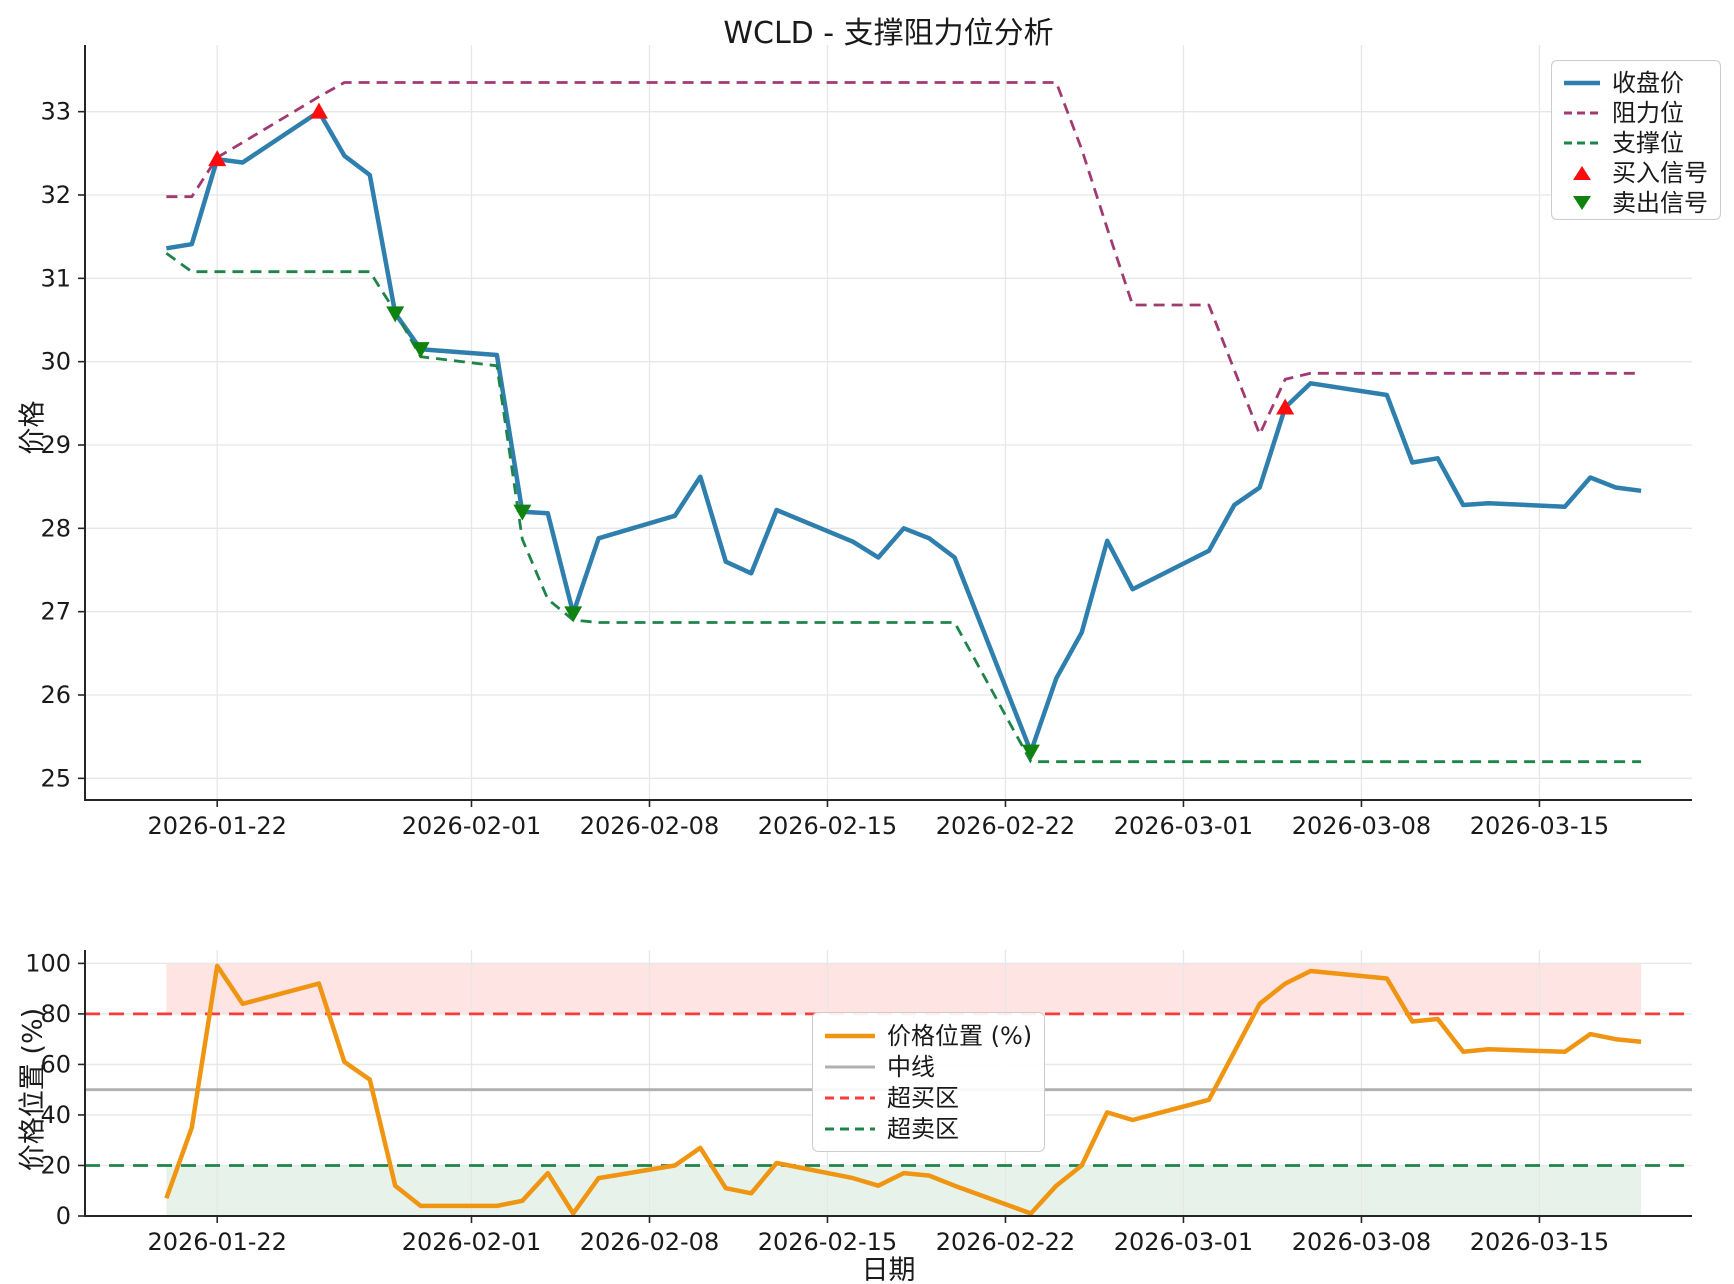 This screenshot has width=1734, height=1284. What do you see at coordinates (911, 1066) in the screenshot?
I see `legend-label: 中线` at bounding box center [911, 1066].